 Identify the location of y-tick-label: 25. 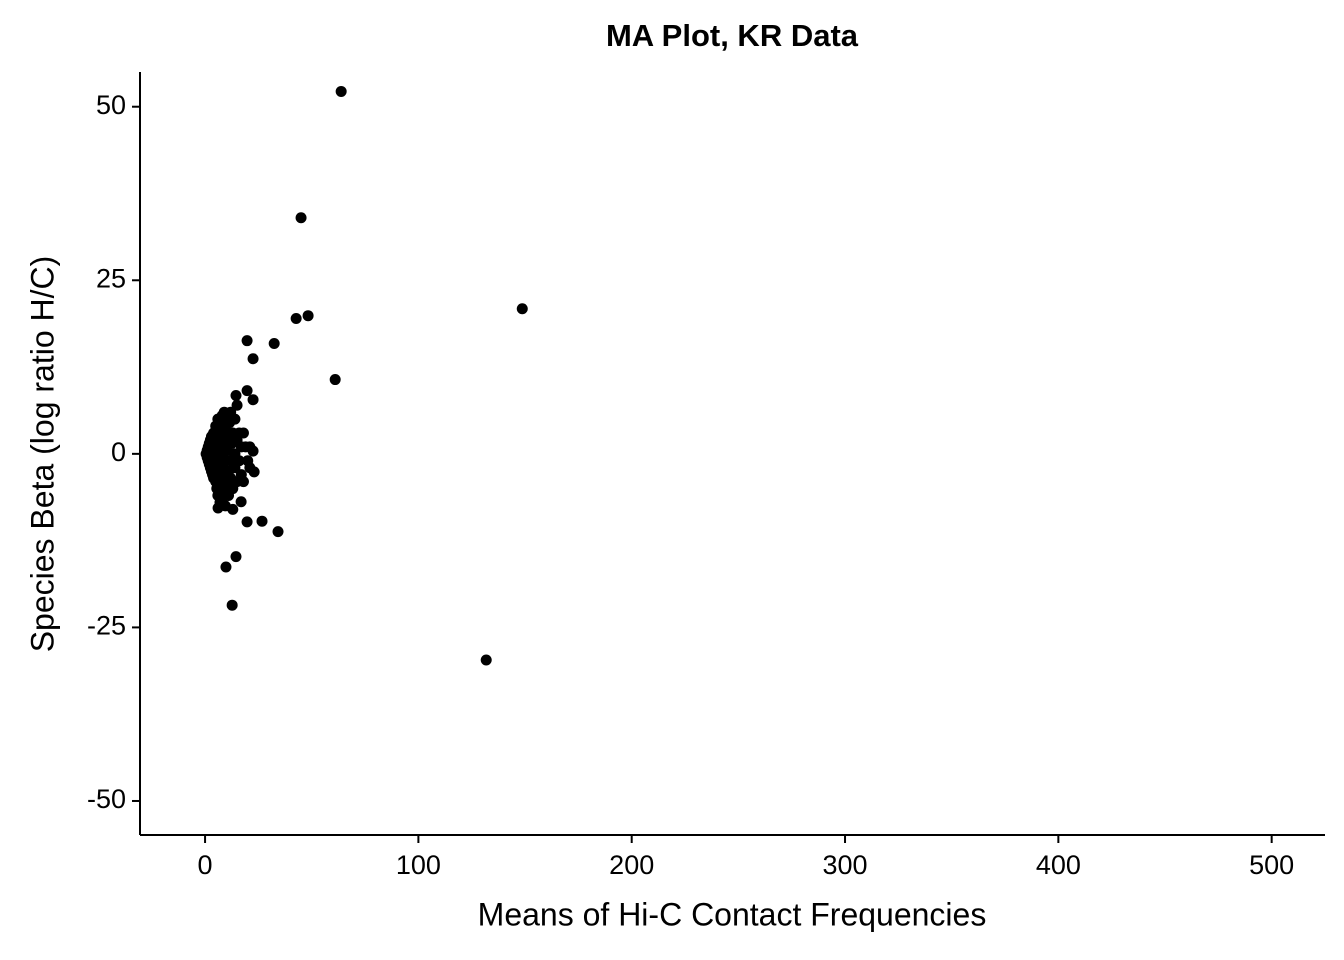
(111, 278).